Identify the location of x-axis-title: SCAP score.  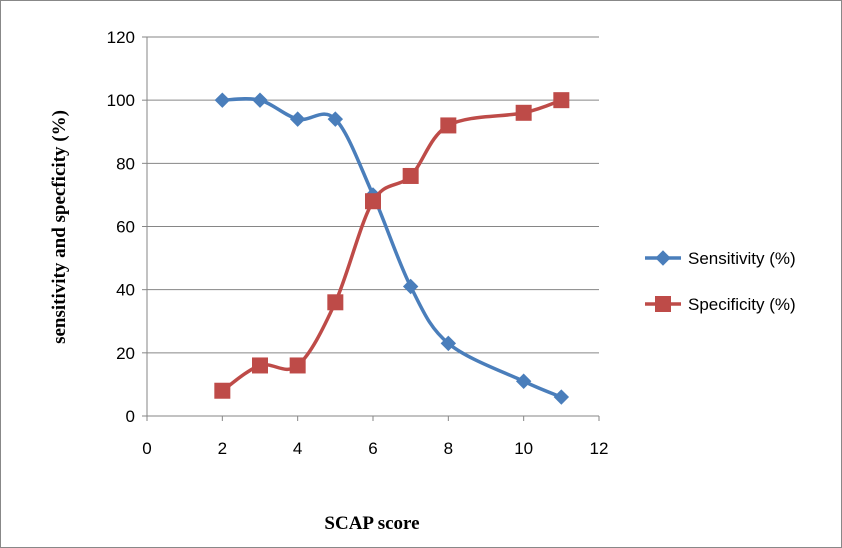
(371, 523).